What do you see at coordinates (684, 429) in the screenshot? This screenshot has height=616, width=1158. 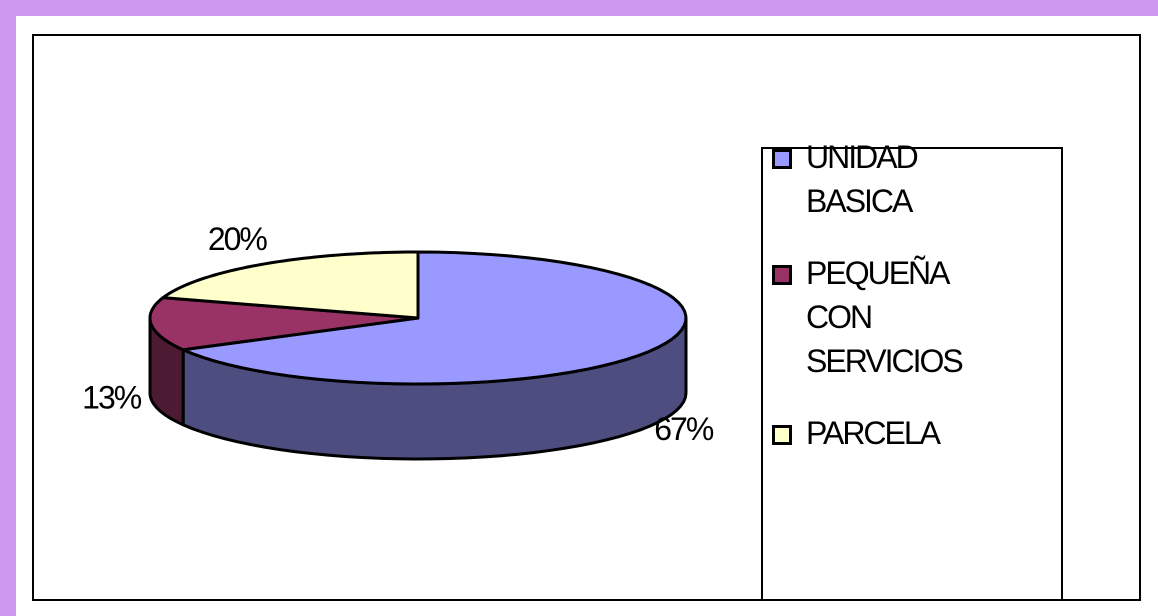 I see `data-label: 67%` at bounding box center [684, 429].